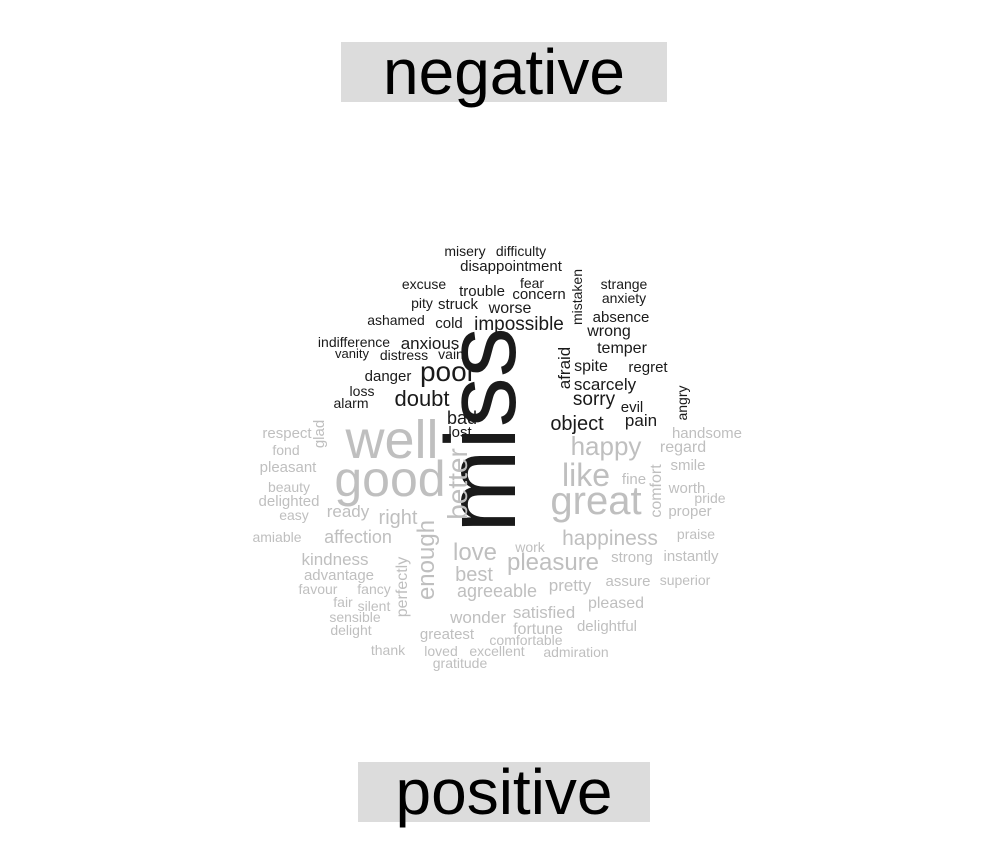  Describe the element at coordinates (591, 366) in the screenshot. I see `word-negative-spite: spite` at that location.